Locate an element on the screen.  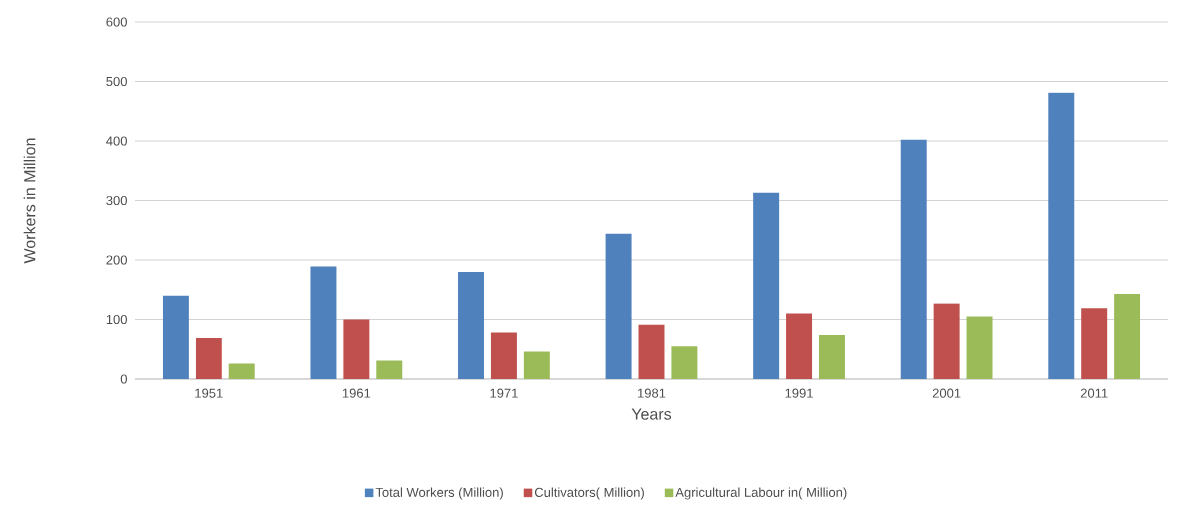
x-tick-label: 1971 is located at coordinates (504, 393).